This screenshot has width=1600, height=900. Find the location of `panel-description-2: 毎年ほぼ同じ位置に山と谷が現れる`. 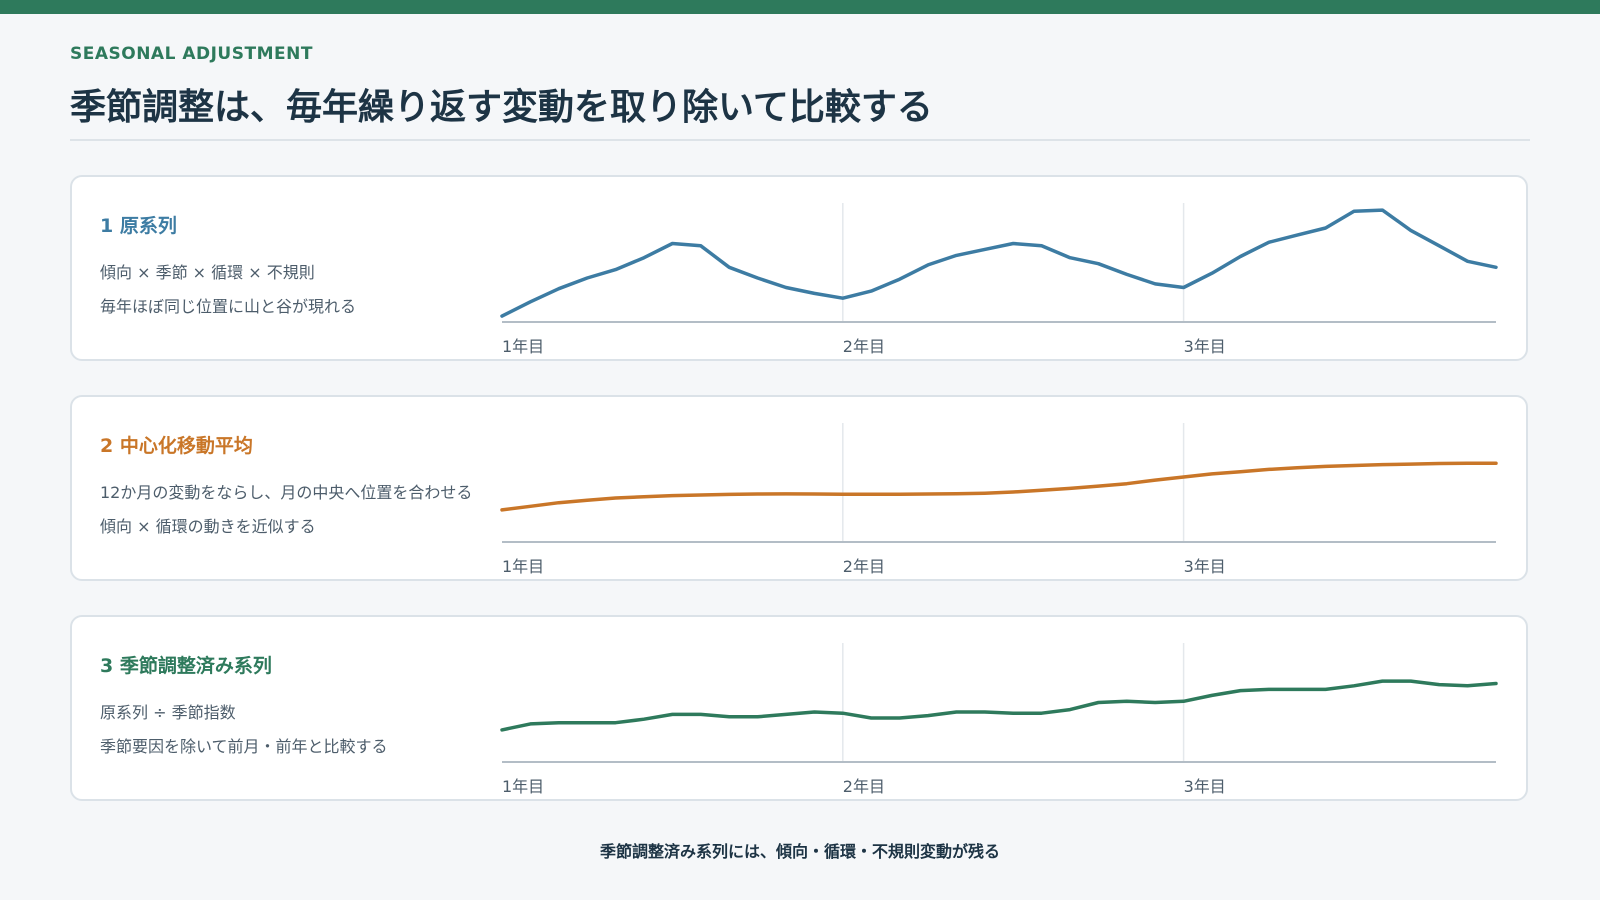

panel-description-2: 毎年ほぼ同じ位置に山と谷が現れる is located at coordinates (228, 306).